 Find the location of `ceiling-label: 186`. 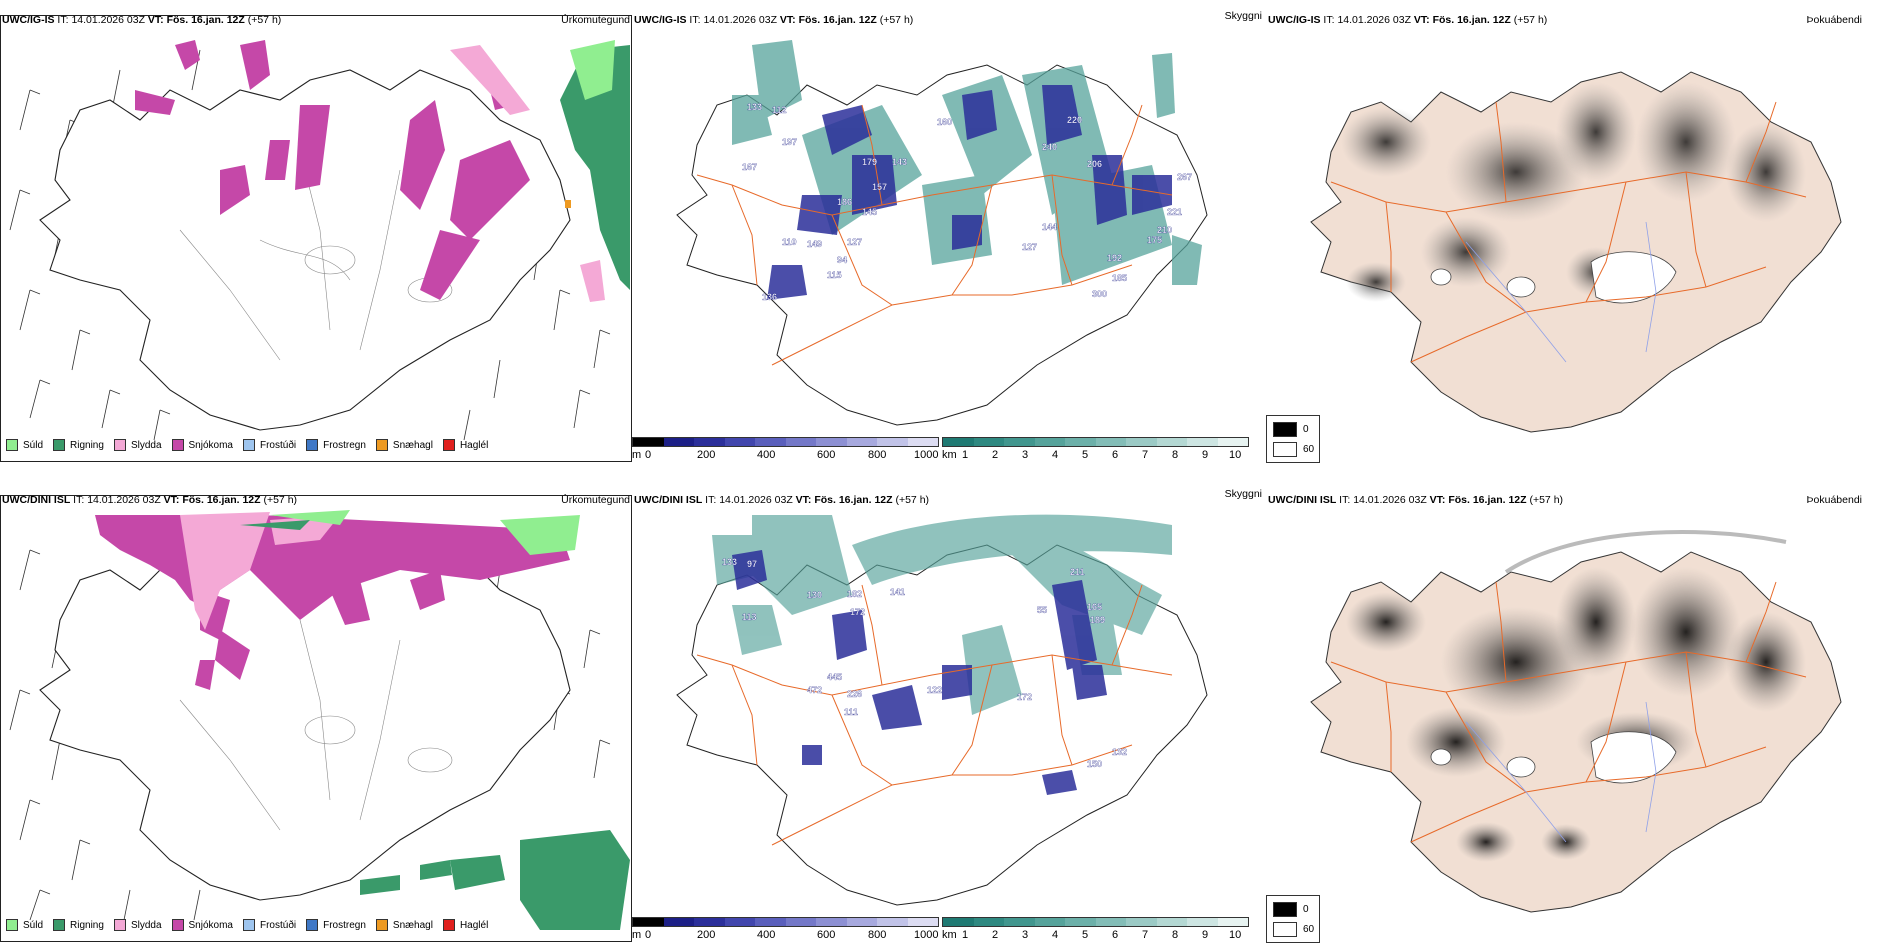

ceiling-label: 186 is located at coordinates (844, 202).